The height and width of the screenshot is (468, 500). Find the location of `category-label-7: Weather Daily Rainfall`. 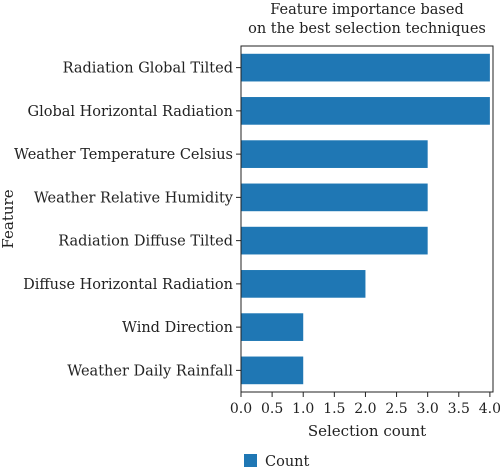

category-label-7: Weather Daily Rainfall is located at coordinates (150, 371).